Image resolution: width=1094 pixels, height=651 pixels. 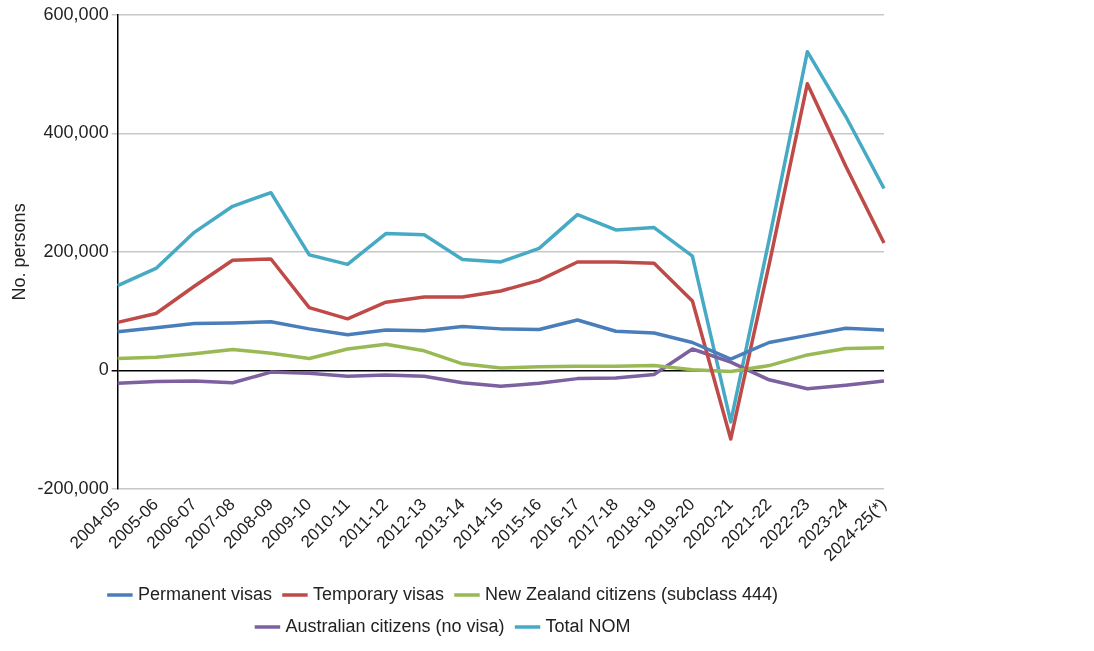 I want to click on legend-label: Australian citizens (no visa), so click(x=395, y=625).